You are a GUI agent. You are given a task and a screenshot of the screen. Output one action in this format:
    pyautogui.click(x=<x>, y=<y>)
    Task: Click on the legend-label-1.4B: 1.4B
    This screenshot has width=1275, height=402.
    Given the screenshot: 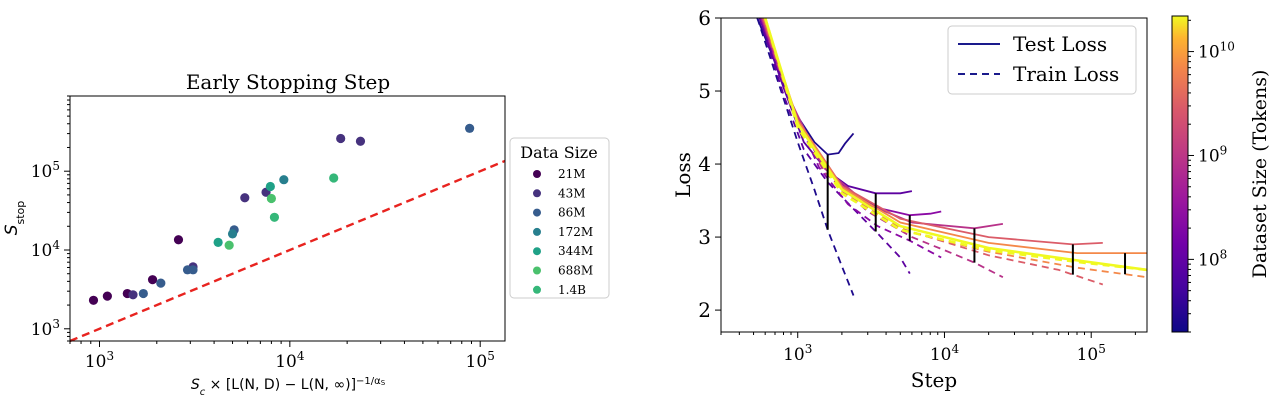 What is the action you would take?
    pyautogui.click(x=572, y=290)
    